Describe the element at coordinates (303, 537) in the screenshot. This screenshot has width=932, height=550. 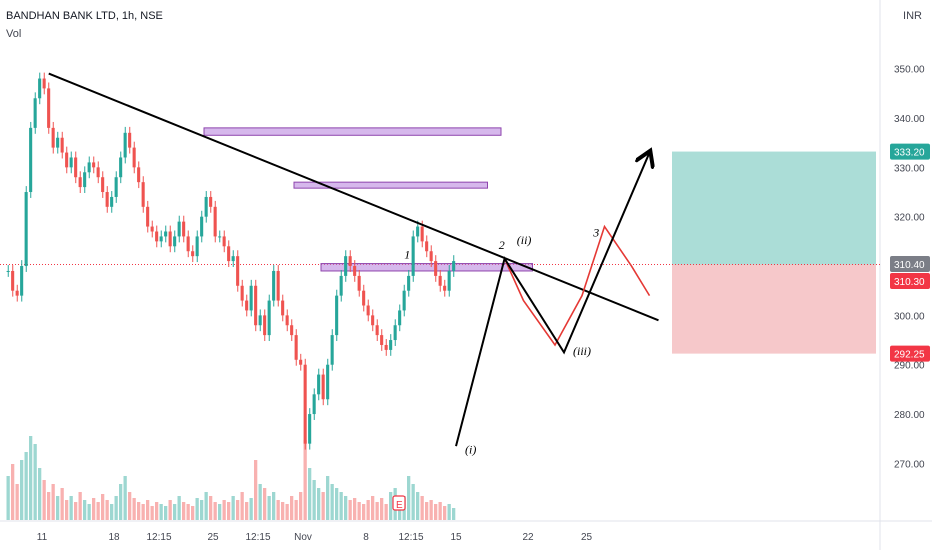
I see `x-tick-label: Nov` at that location.